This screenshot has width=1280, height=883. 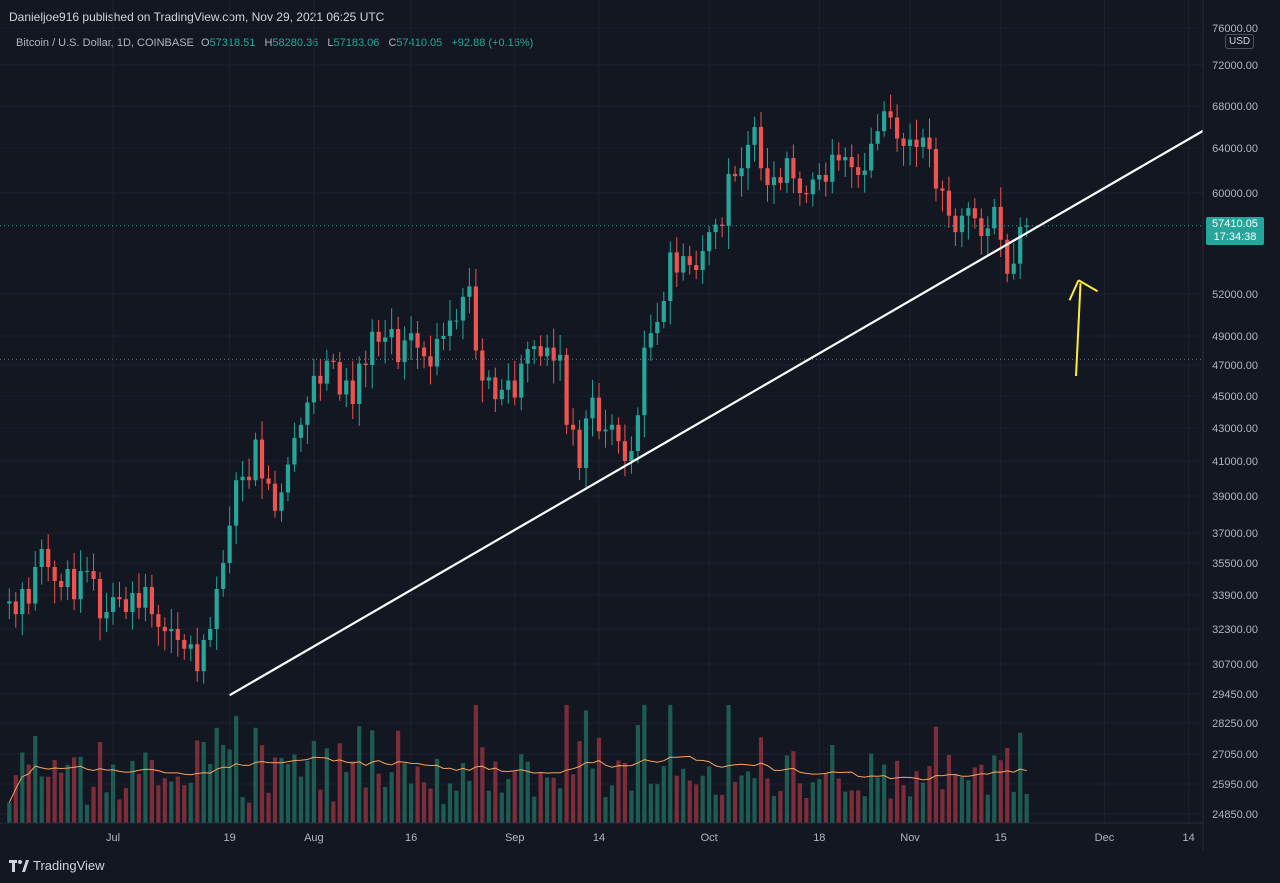 I want to click on currency-badge: USD, so click(x=1240, y=41).